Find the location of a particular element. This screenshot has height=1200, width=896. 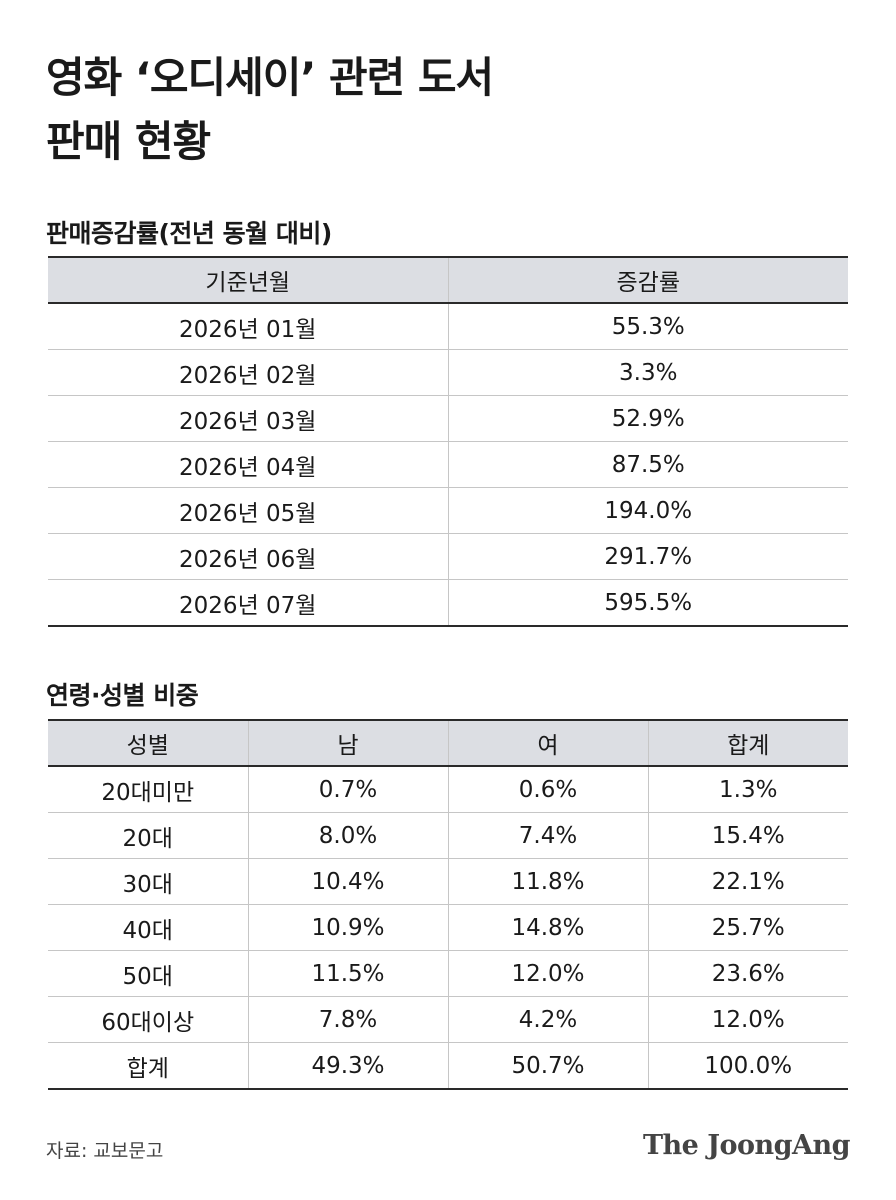

table-row: 2026년 05월 194.0% is located at coordinates (448, 510).